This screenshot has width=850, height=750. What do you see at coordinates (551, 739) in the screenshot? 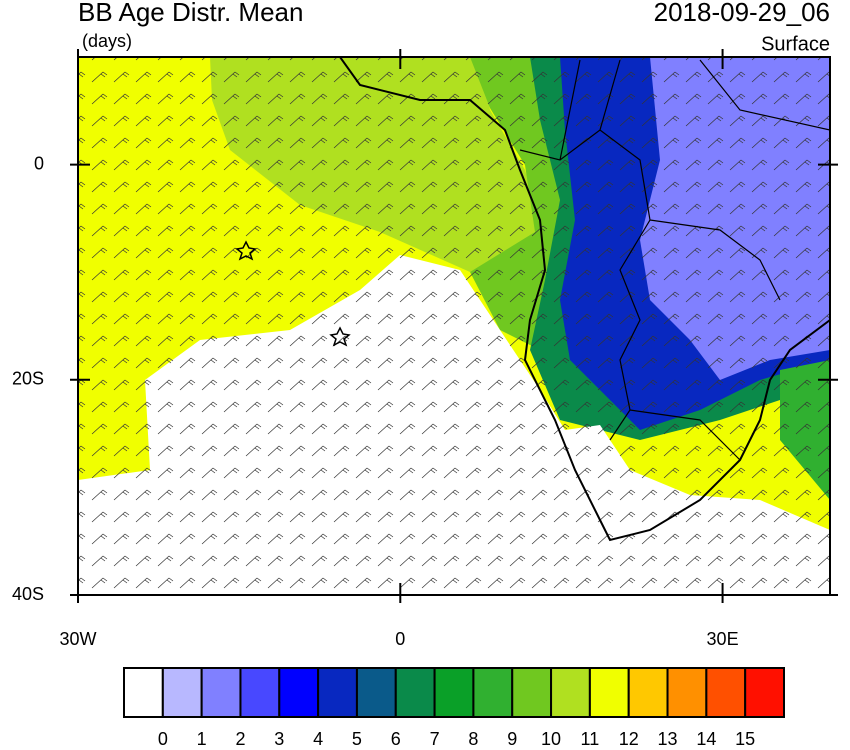
I see `colorbar-label: 10` at bounding box center [551, 739].